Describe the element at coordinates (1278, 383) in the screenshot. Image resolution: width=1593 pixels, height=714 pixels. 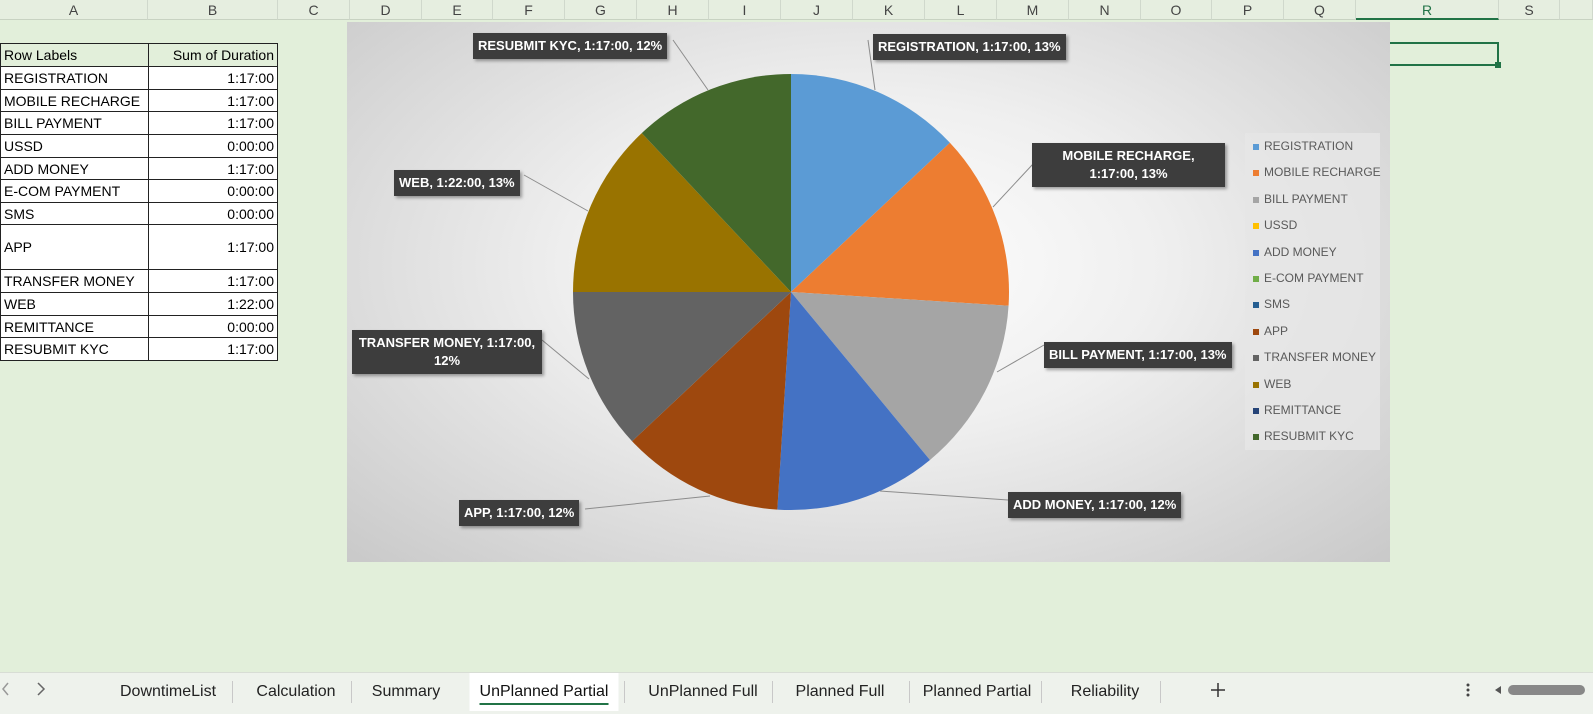
I see `legend-label: WEB` at that location.